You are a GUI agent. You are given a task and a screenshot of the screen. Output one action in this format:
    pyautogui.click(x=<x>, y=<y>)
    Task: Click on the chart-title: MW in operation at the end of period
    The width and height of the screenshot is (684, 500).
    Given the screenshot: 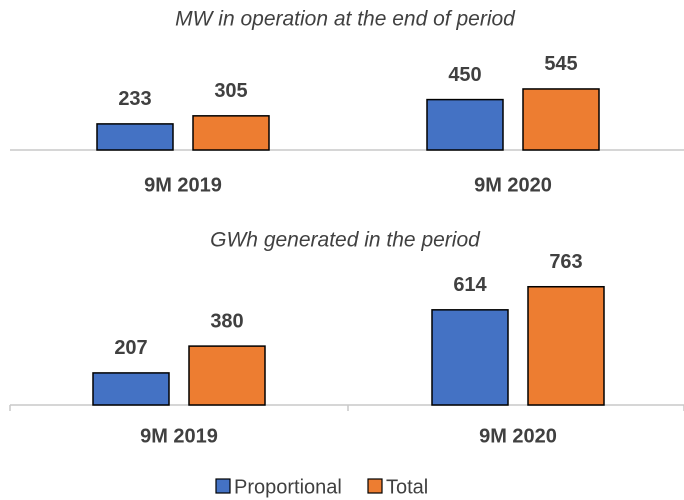 What is the action you would take?
    pyautogui.click(x=345, y=19)
    